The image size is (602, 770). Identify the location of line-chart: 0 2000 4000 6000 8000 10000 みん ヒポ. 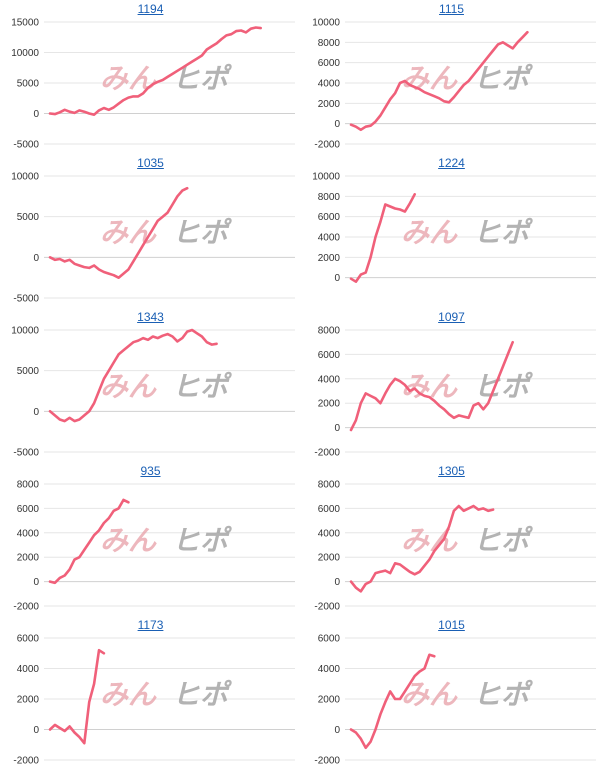
(454, 228).